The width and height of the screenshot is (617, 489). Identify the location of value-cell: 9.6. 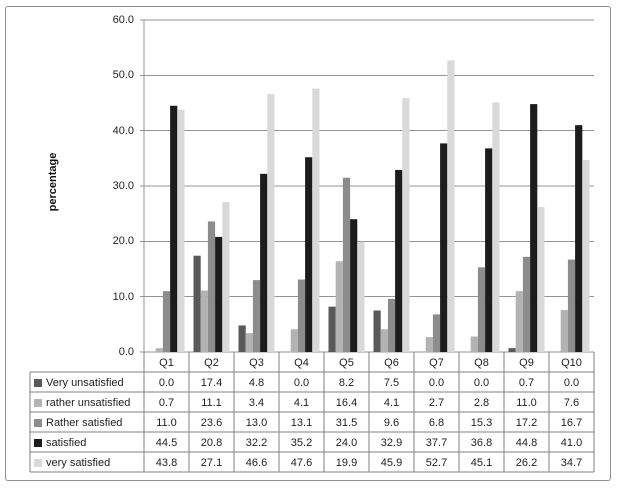
(391, 423).